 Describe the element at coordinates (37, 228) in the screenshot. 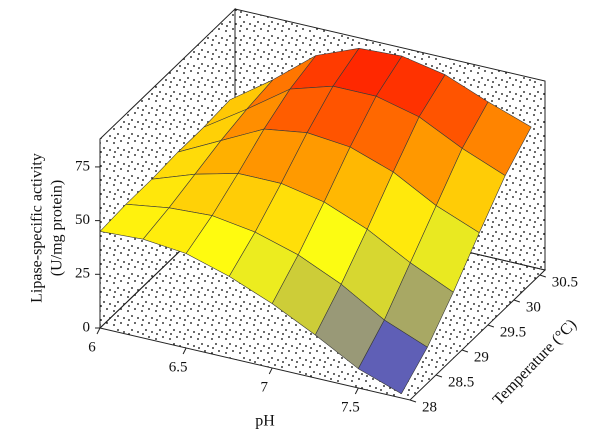

I see `z-axis-title: Lipase-specific activity` at that location.